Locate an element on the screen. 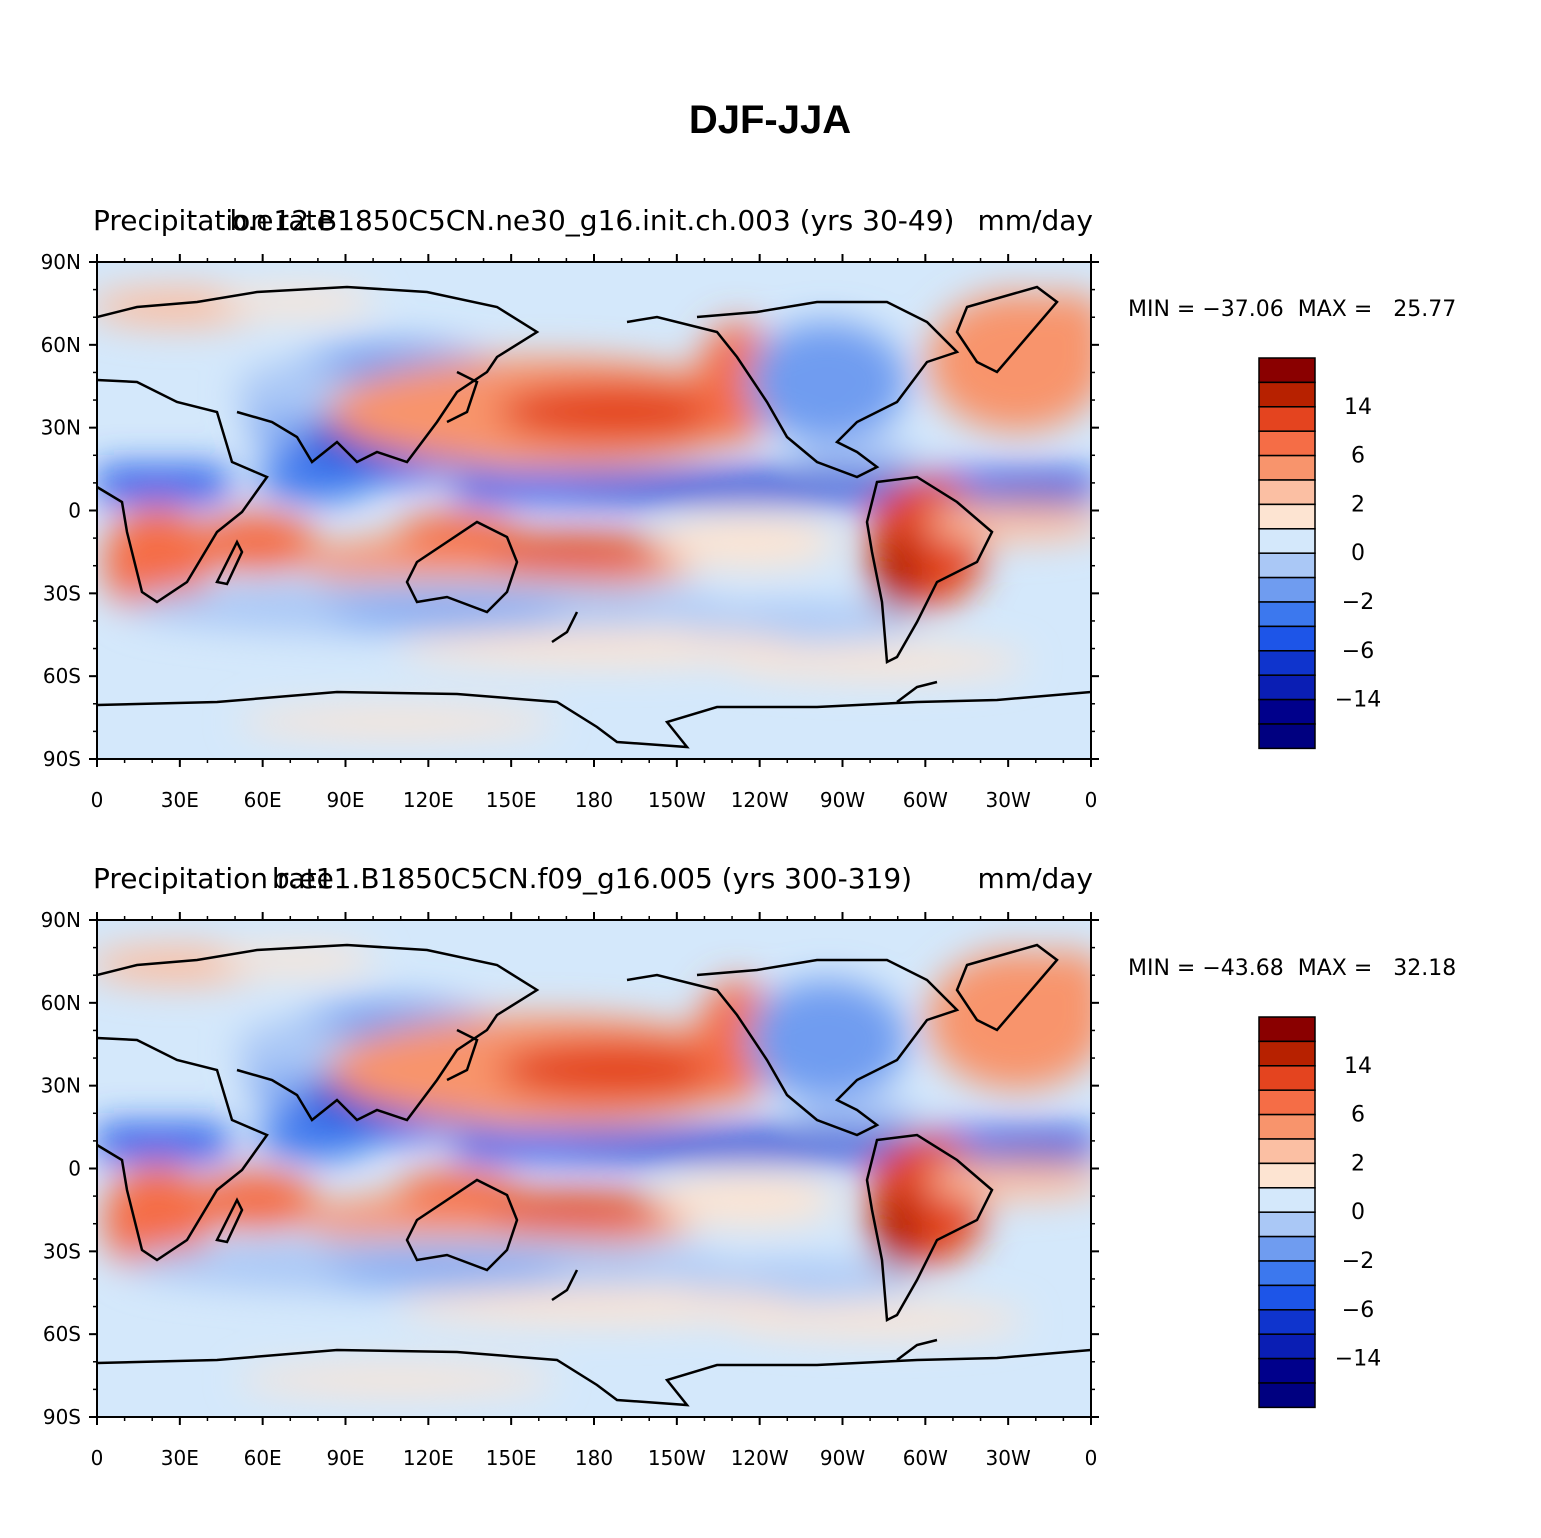 This screenshot has width=1541, height=1538. panel-1-right-label: mm/day is located at coordinates (1036, 220).